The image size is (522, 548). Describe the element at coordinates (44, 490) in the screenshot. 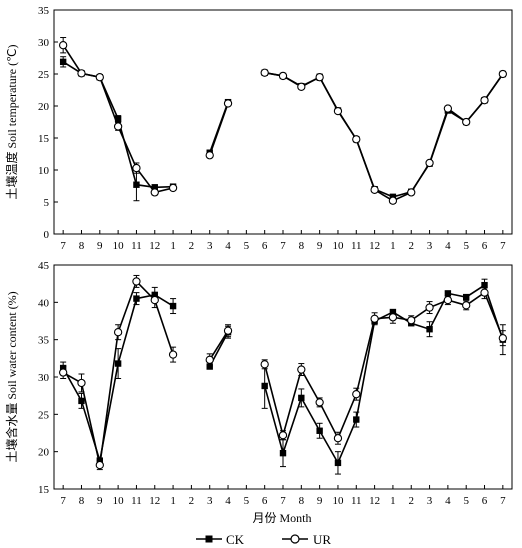

I see `y-tick-label: 15` at that location.